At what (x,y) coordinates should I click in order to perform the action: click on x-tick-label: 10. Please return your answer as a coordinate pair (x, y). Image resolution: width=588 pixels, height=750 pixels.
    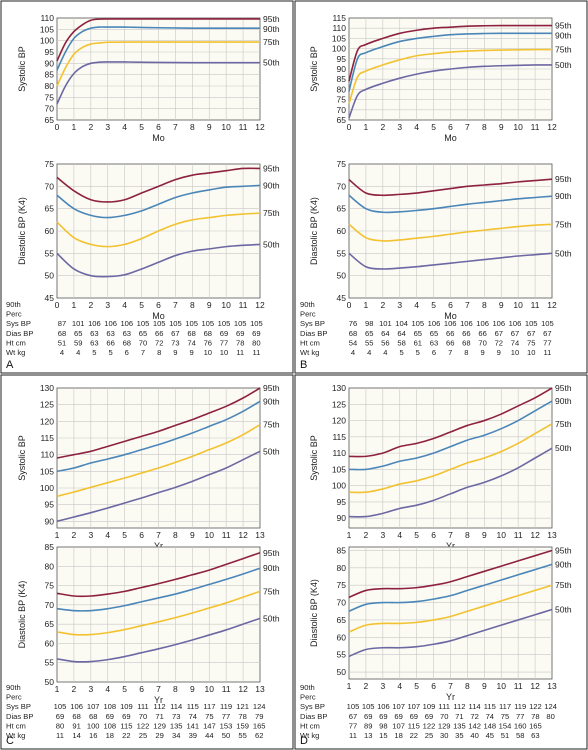
    Looking at the image, I should click on (502, 686).